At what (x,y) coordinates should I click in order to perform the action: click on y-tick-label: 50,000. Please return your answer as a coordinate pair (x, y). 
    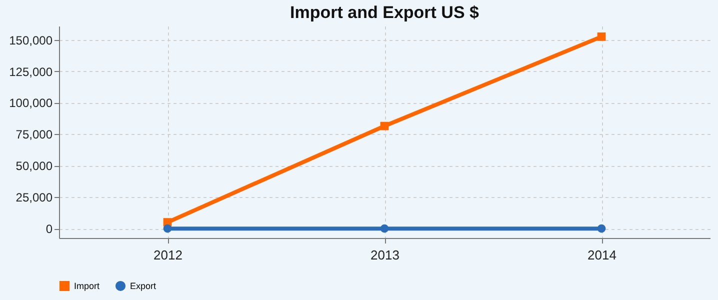
    Looking at the image, I should click on (34, 166).